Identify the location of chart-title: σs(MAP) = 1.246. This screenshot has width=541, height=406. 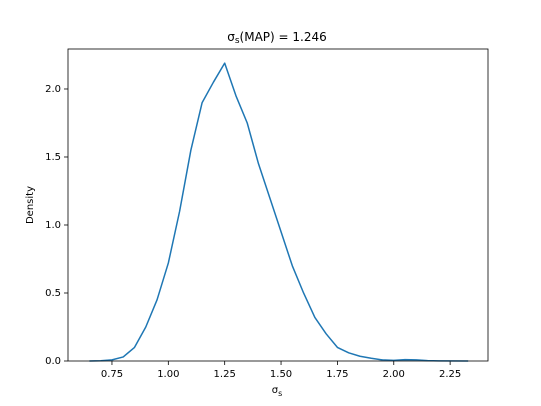
(277, 38).